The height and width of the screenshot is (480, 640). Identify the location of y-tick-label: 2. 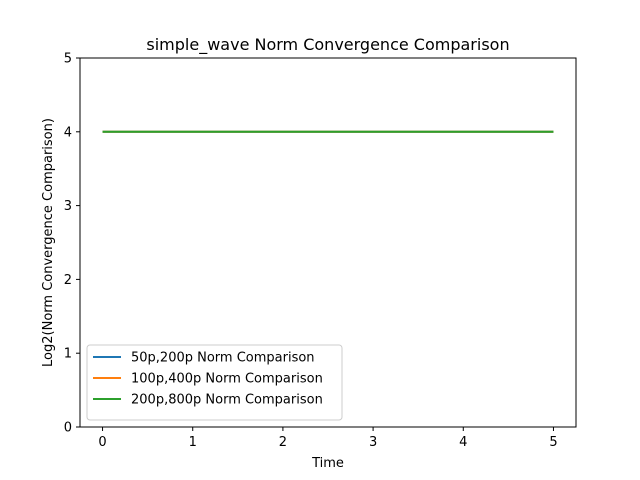
(68, 280).